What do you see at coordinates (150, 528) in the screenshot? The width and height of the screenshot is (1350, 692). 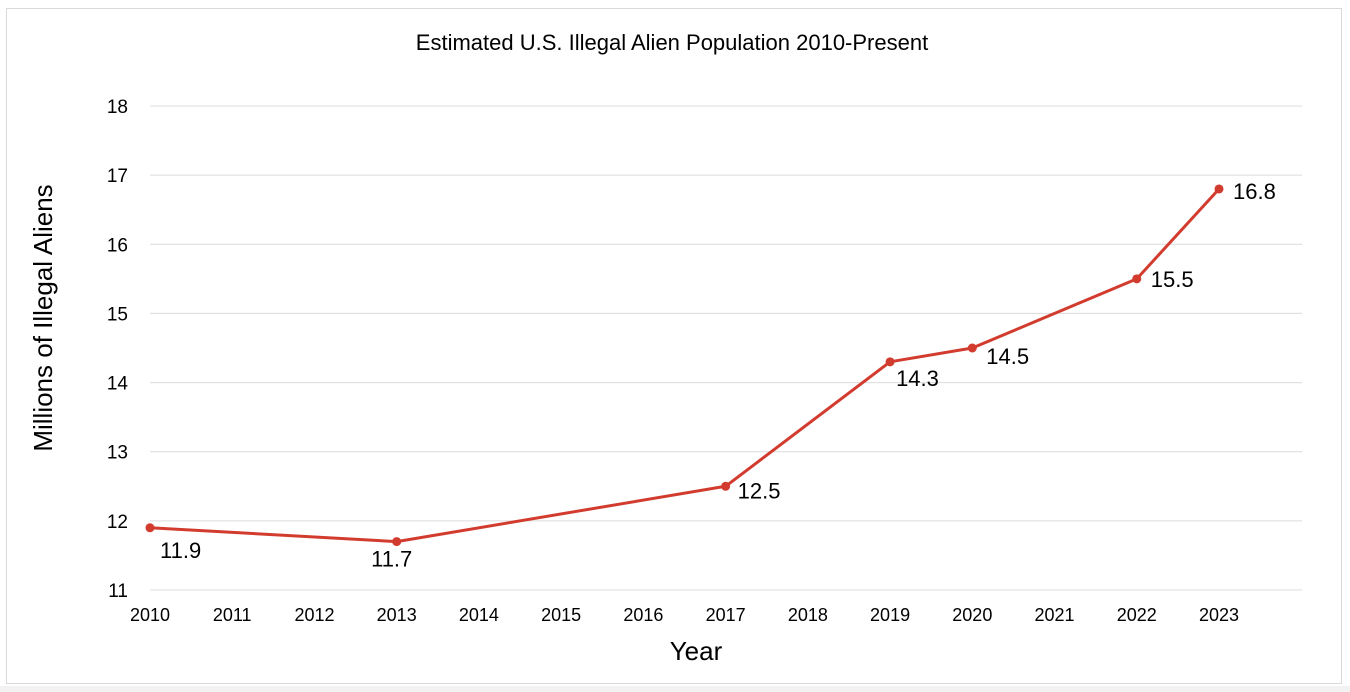 I see `data-point-2010` at bounding box center [150, 528].